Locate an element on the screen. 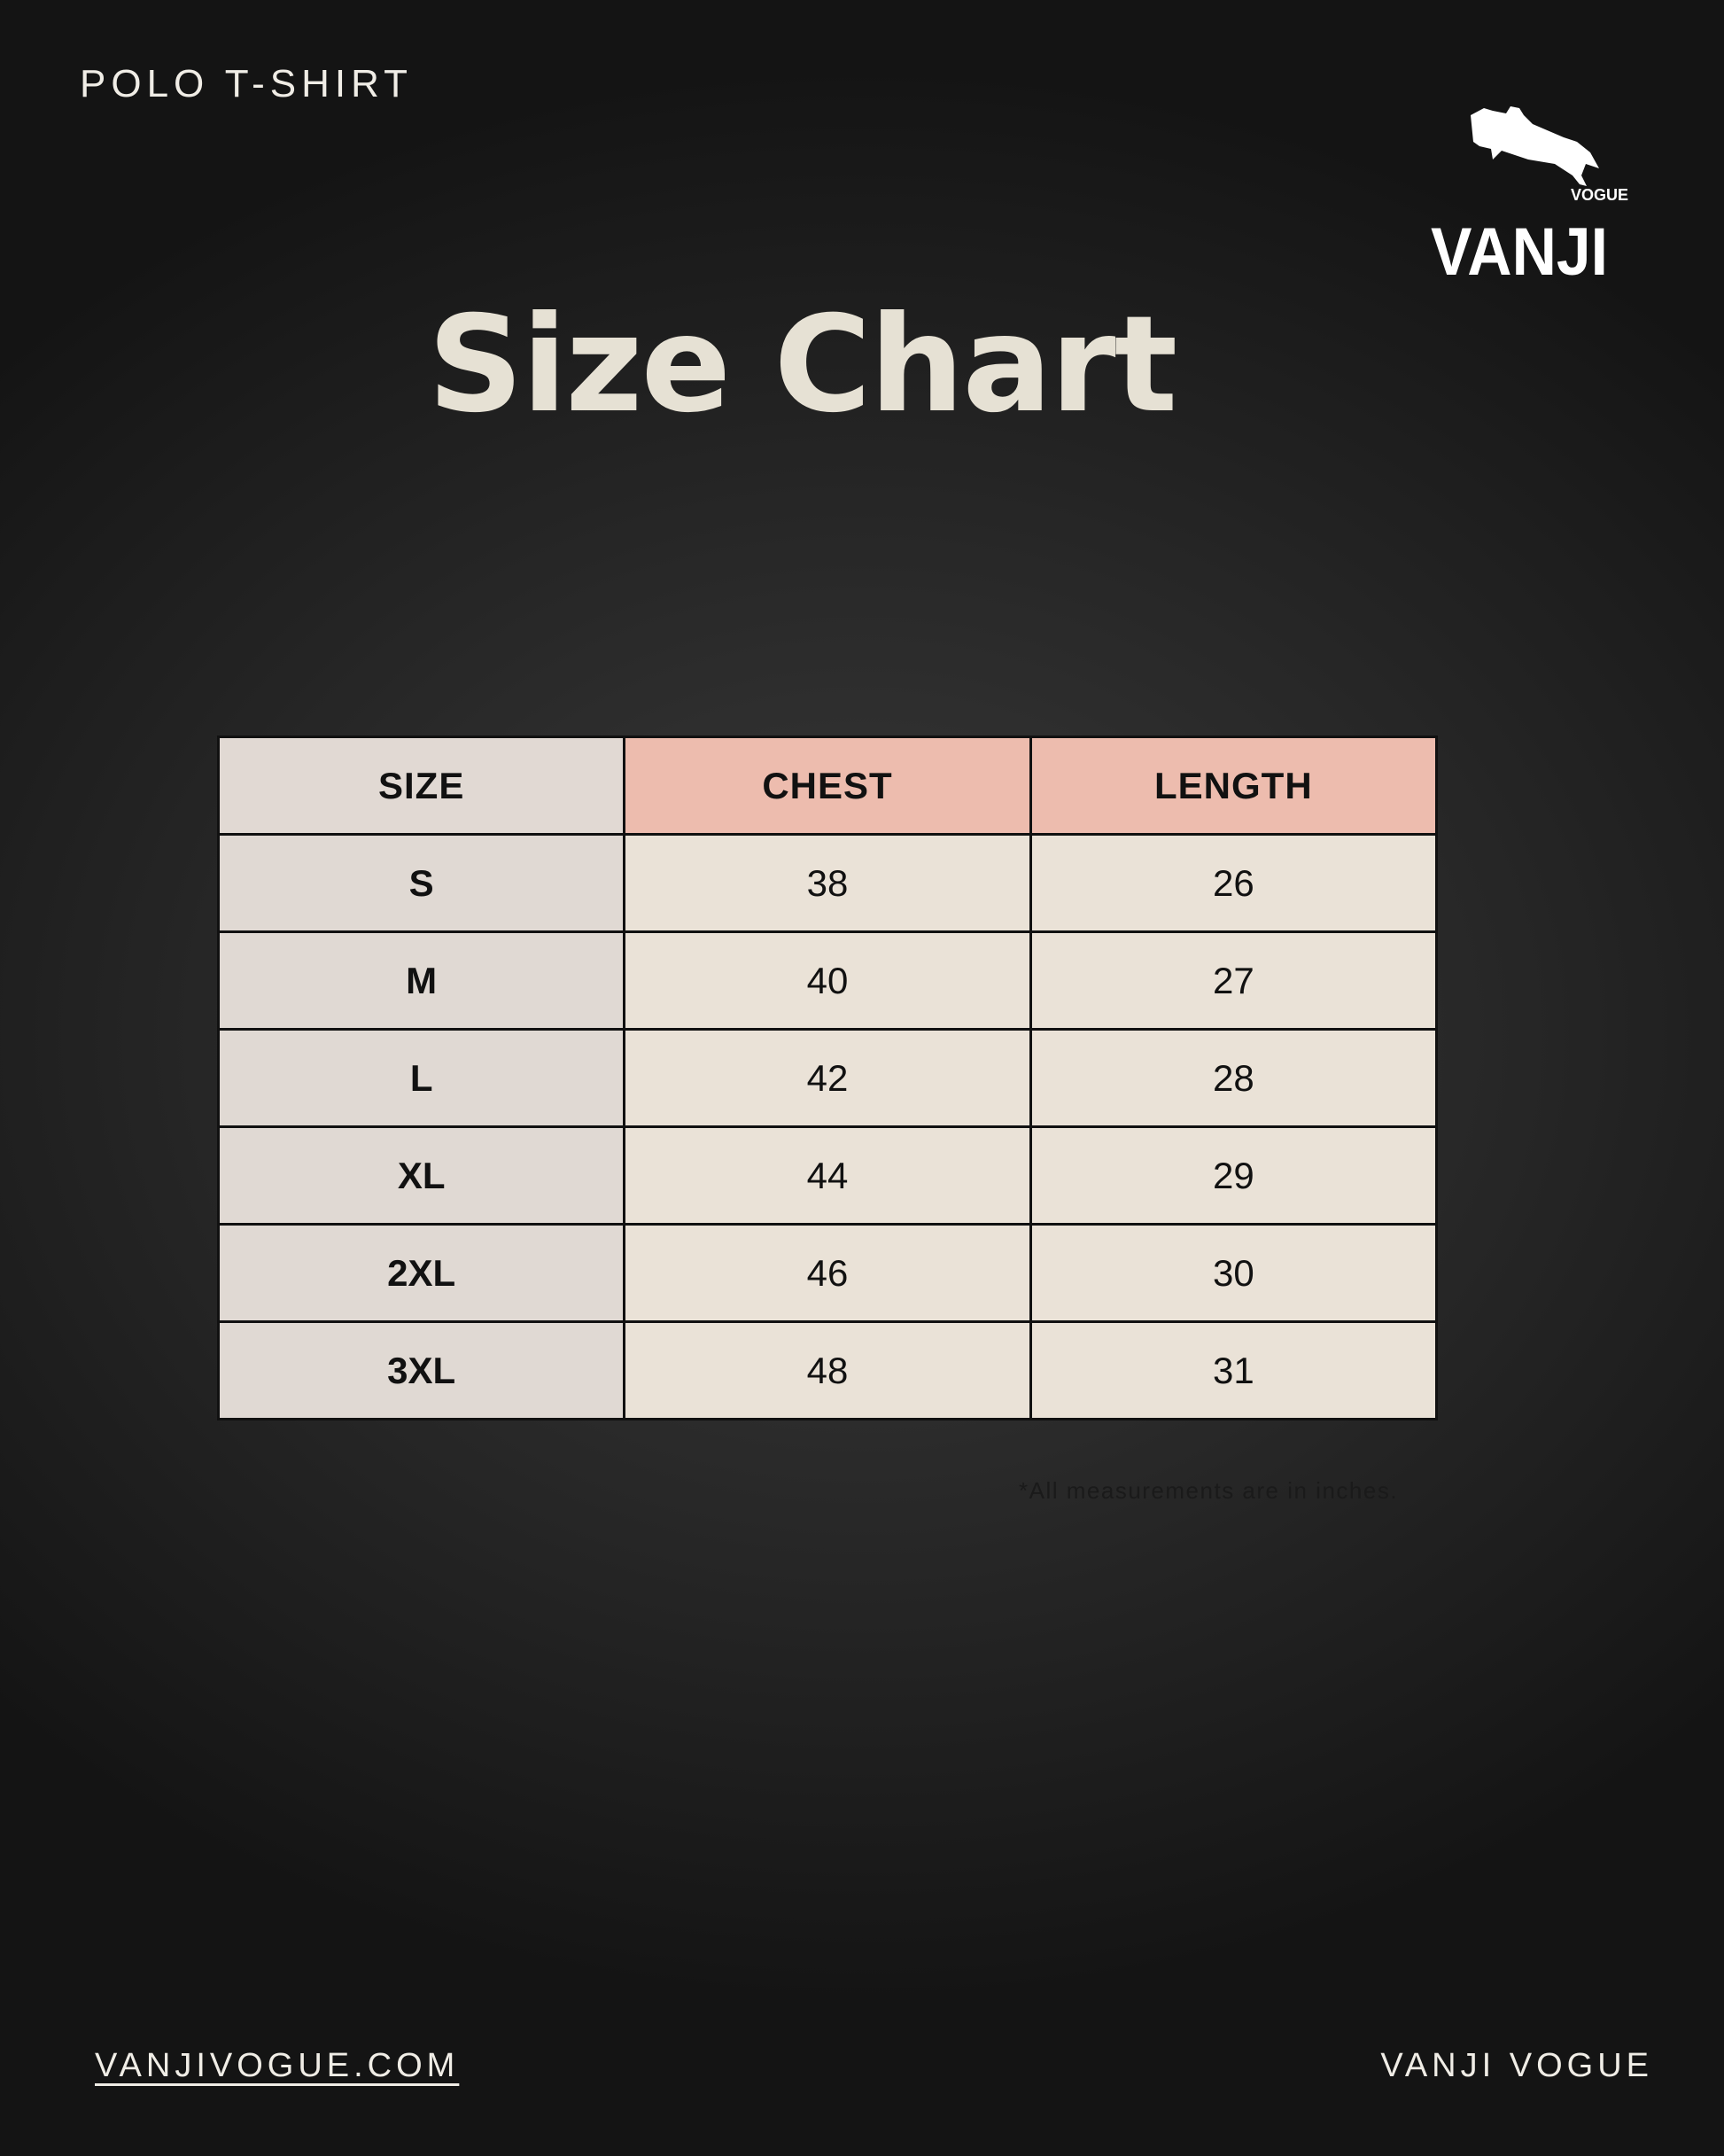  column-header-length: LENGTH is located at coordinates (1234, 786).